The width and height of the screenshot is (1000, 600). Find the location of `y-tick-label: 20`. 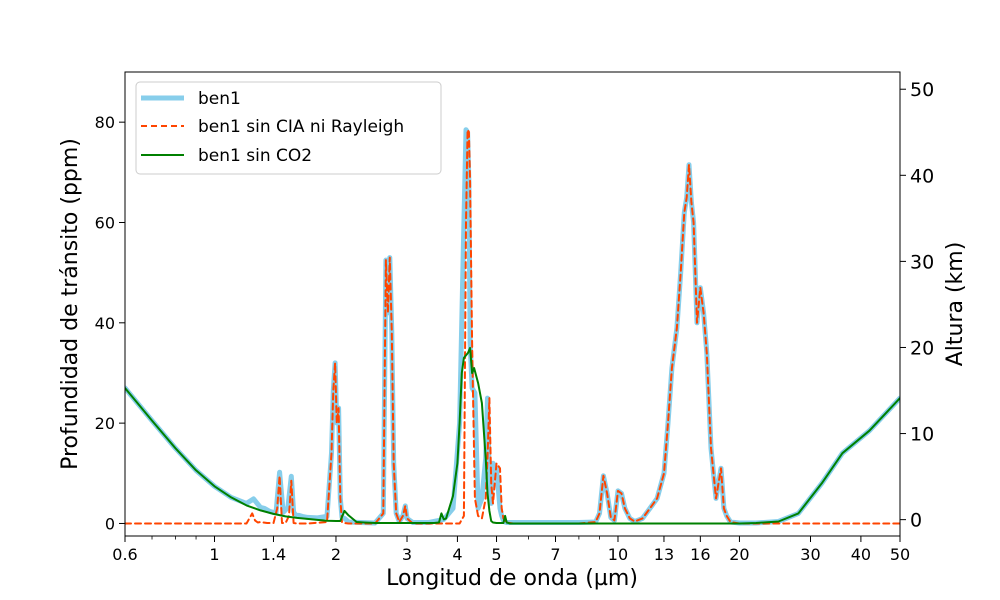

y-tick-label: 20 is located at coordinates (105, 423).